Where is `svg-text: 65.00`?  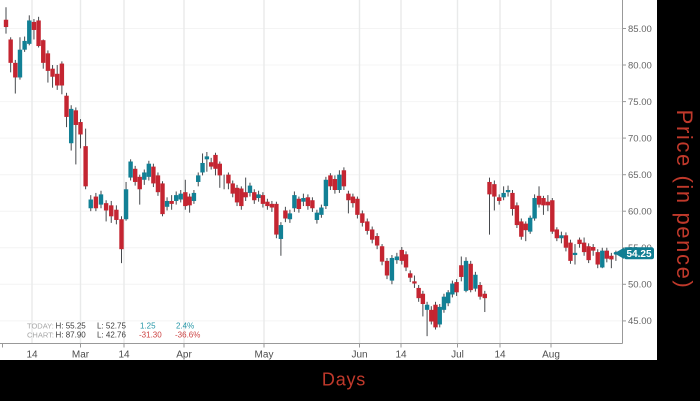 svg-text: 65.00 is located at coordinates (640, 175).